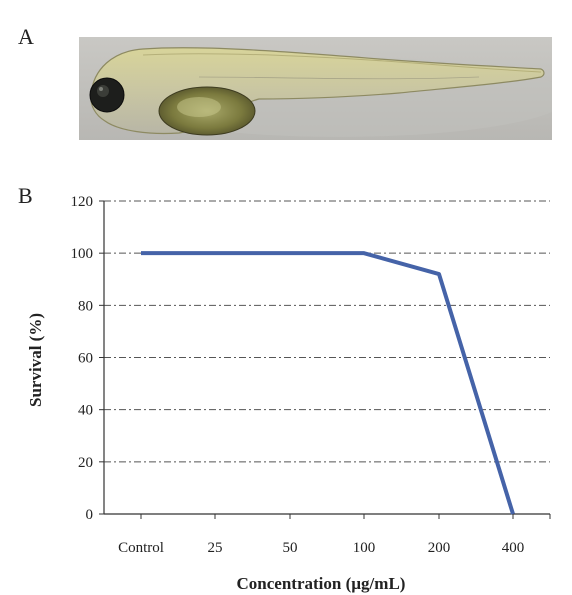  Describe the element at coordinates (82, 202) in the screenshot. I see `y-tick-label-120: 120` at that location.